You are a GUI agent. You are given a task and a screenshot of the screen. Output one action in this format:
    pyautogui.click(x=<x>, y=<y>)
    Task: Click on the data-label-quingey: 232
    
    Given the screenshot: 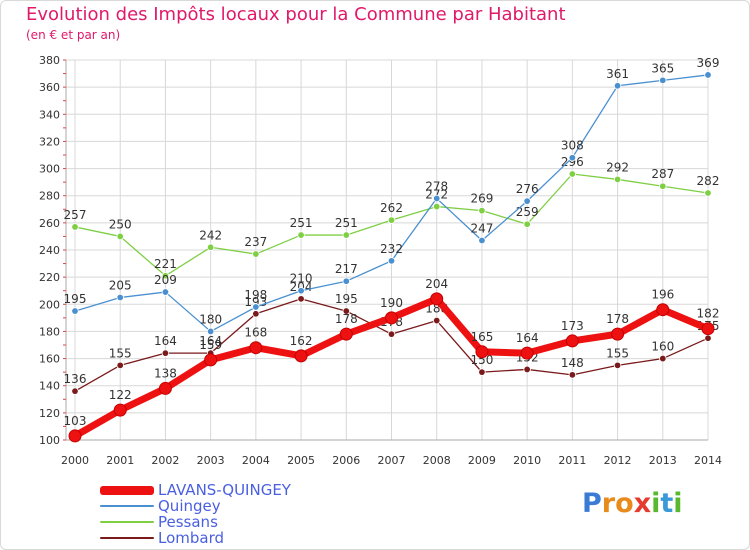 What is the action you would take?
    pyautogui.click(x=391, y=249)
    